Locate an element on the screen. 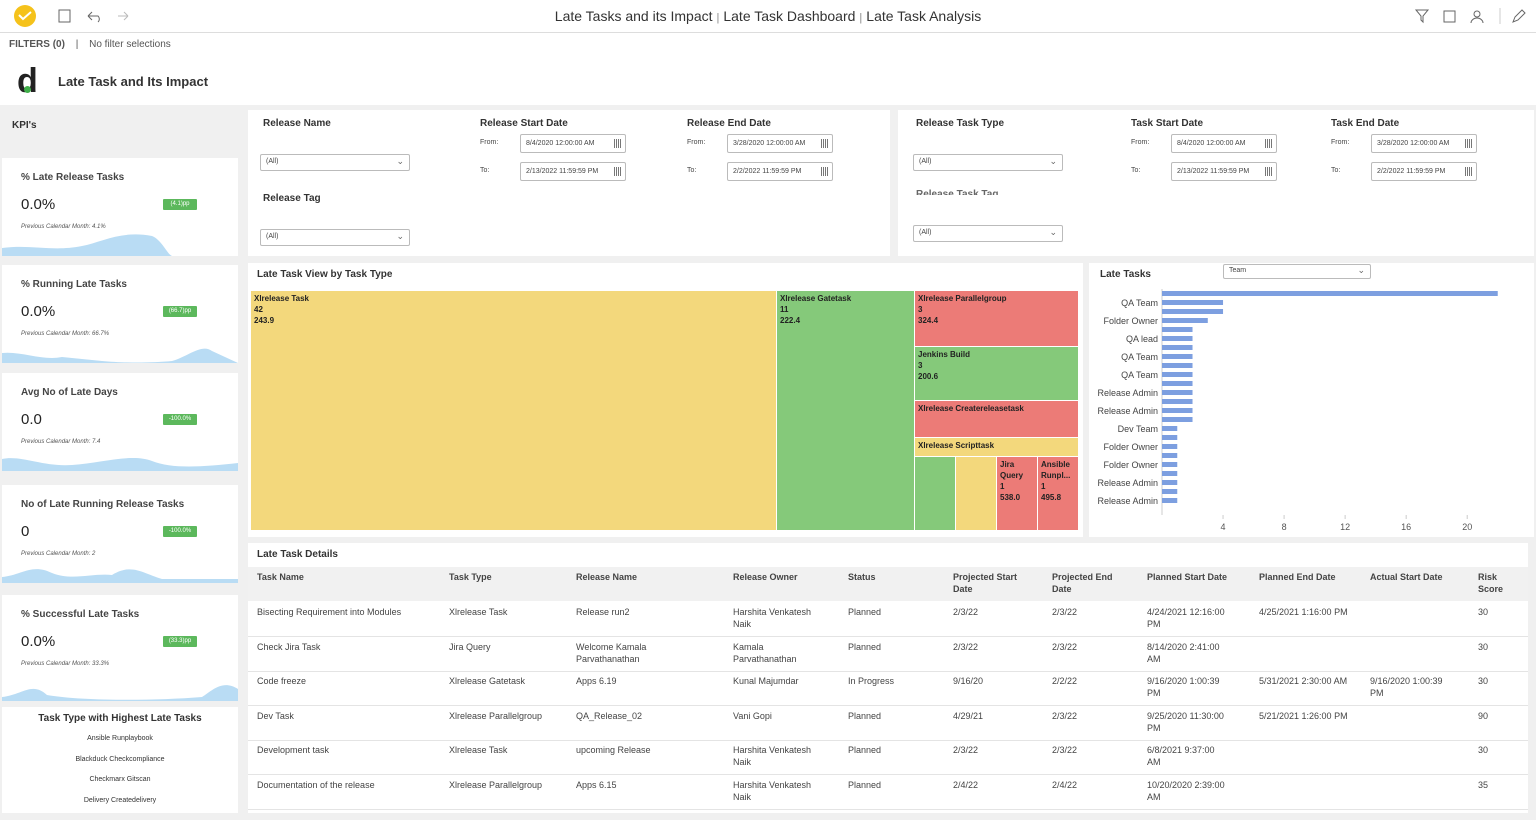 The width and height of the screenshot is (1536, 820). table-cell: 35 is located at coordinates (1483, 785).